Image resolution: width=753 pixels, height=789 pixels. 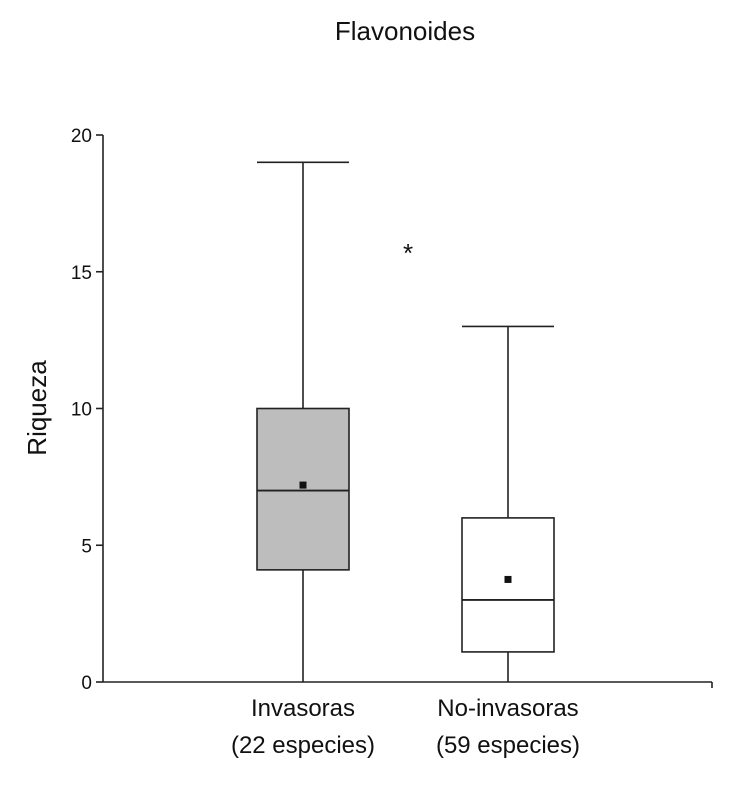 I want to click on x-tick-sublabel: (22 especies), so click(x=303, y=745).